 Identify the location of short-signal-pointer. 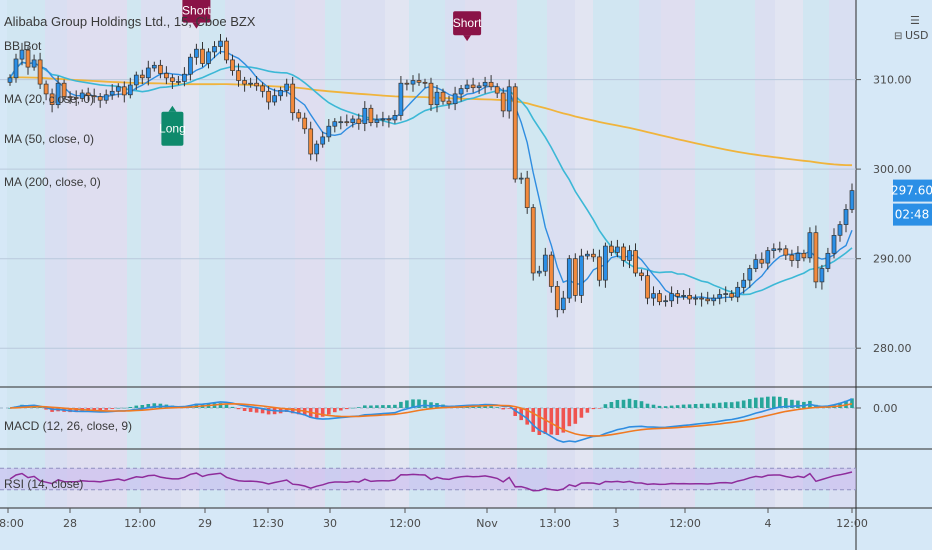
(196, 25).